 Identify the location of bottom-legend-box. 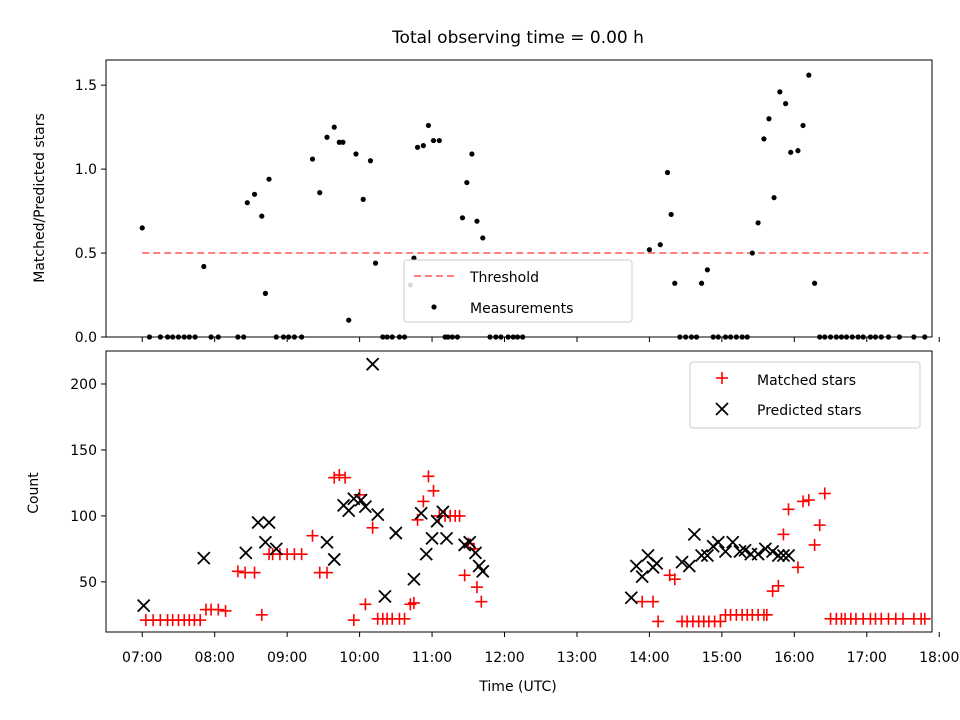
(805, 395).